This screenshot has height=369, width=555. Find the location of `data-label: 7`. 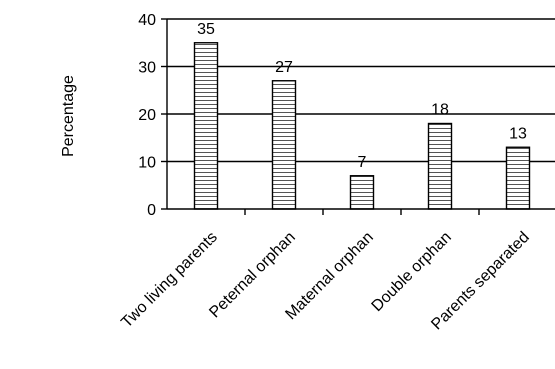

data-label: 7 is located at coordinates (362, 162).